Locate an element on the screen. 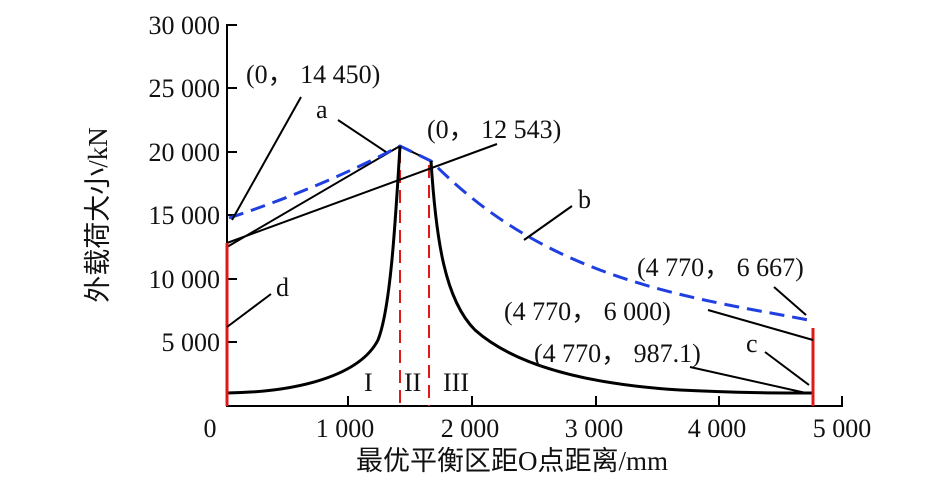 This screenshot has width=945, height=481. label-a: a is located at coordinates (322, 109).